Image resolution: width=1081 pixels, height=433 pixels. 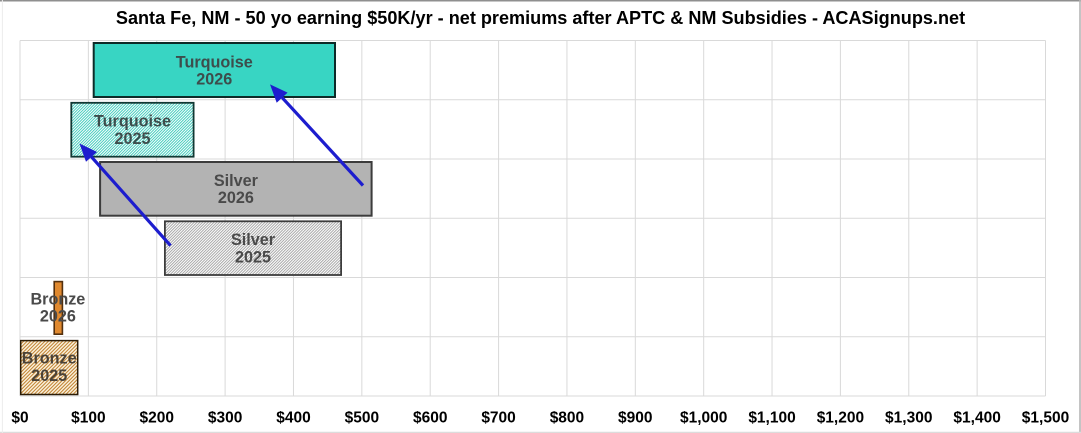 I want to click on svg-text: $500, so click(x=362, y=417).